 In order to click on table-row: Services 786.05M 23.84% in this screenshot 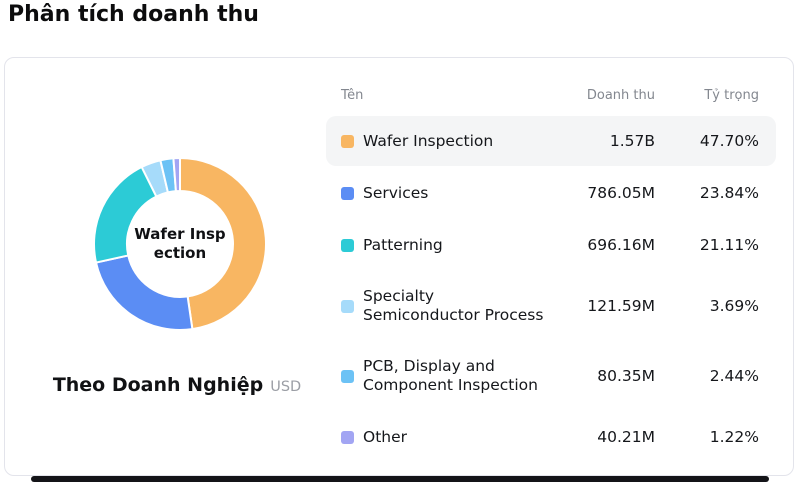, I will do `click(551, 193)`.